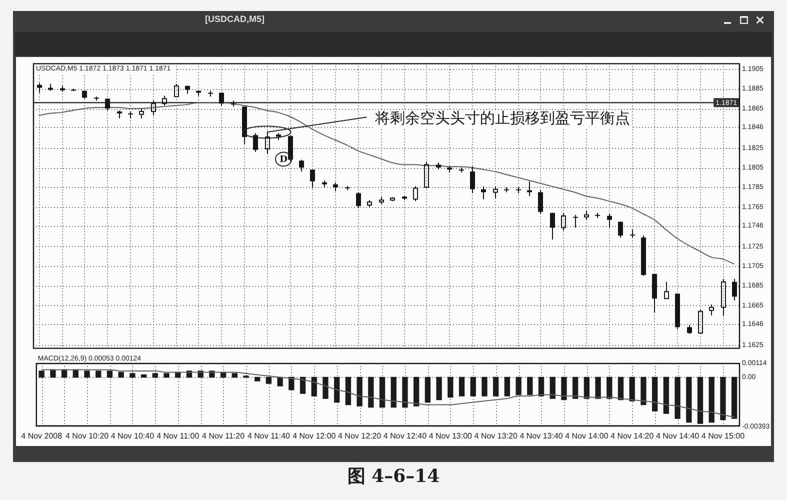 The height and width of the screenshot is (500, 787). Describe the element at coordinates (42, 435) in the screenshot. I see `x-tick-label: 4 Nov 2008` at that location.